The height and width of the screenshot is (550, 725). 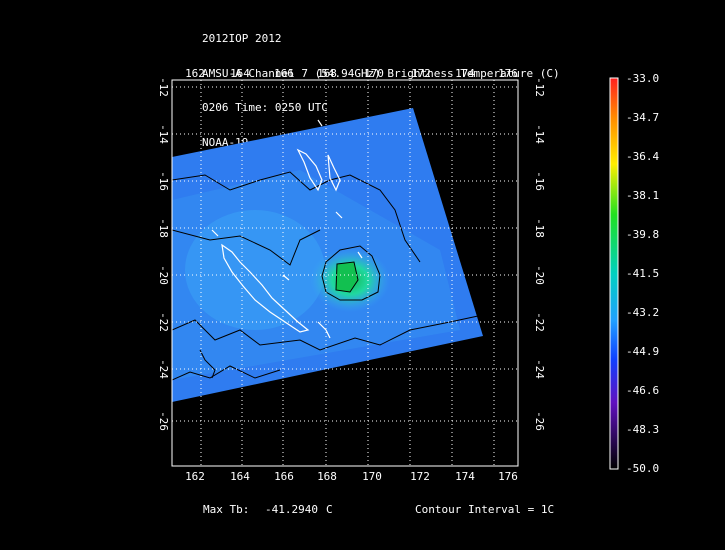 What do you see at coordinates (642, 390) in the screenshot?
I see `colorbar-label: -46.6` at bounding box center [642, 390].